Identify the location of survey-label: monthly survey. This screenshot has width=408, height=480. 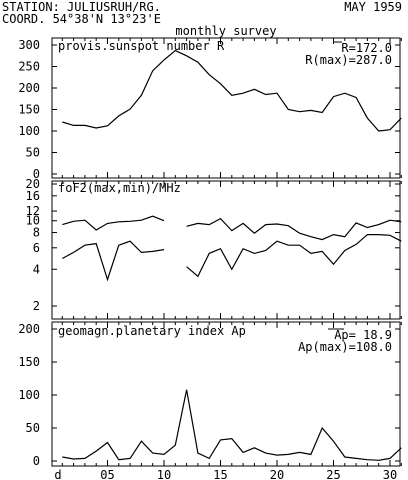
(225, 31).